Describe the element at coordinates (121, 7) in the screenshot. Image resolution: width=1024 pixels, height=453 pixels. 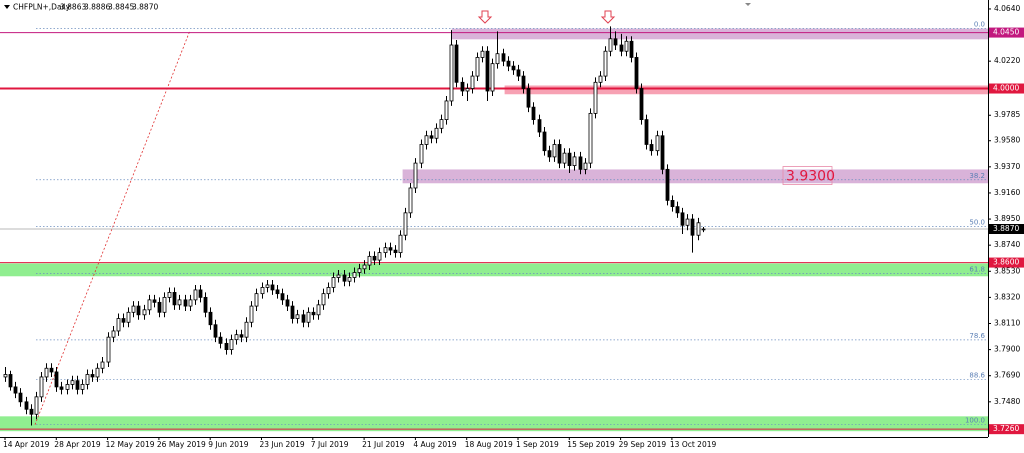
I see `quote-low: 3.8845` at that location.